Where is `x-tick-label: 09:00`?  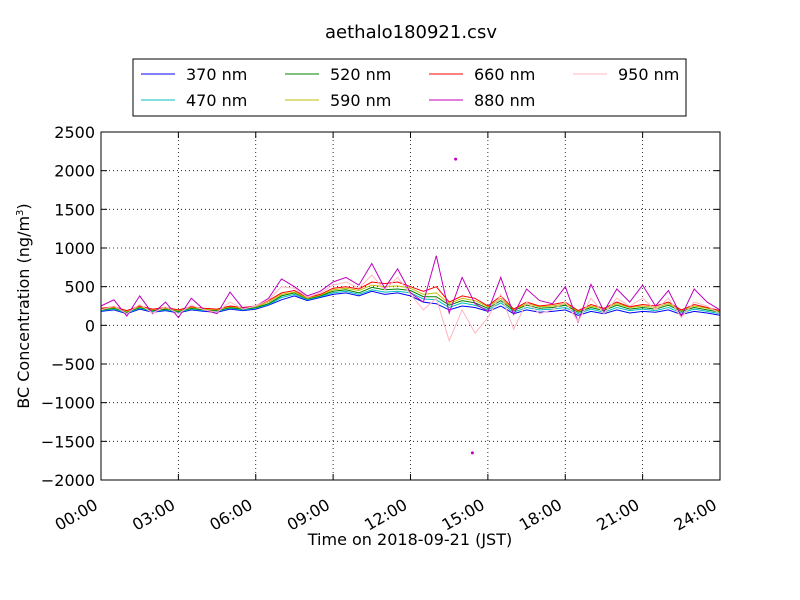 x-tick-label: 09:00 is located at coordinates (308, 515).